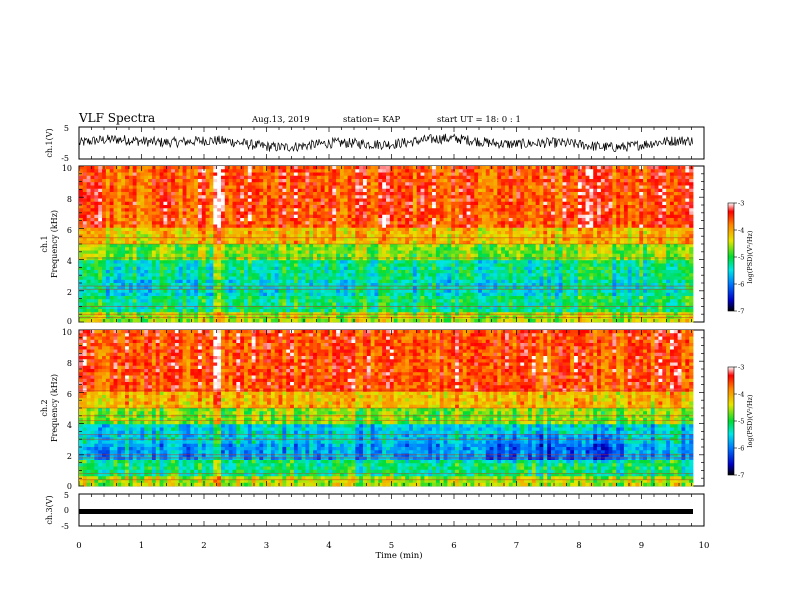 The width and height of the screenshot is (792, 612). What do you see at coordinates (750, 420) in the screenshot?
I see `ch2-colorbar-label: log(PSD)(V²/Hz)` at bounding box center [750, 420].